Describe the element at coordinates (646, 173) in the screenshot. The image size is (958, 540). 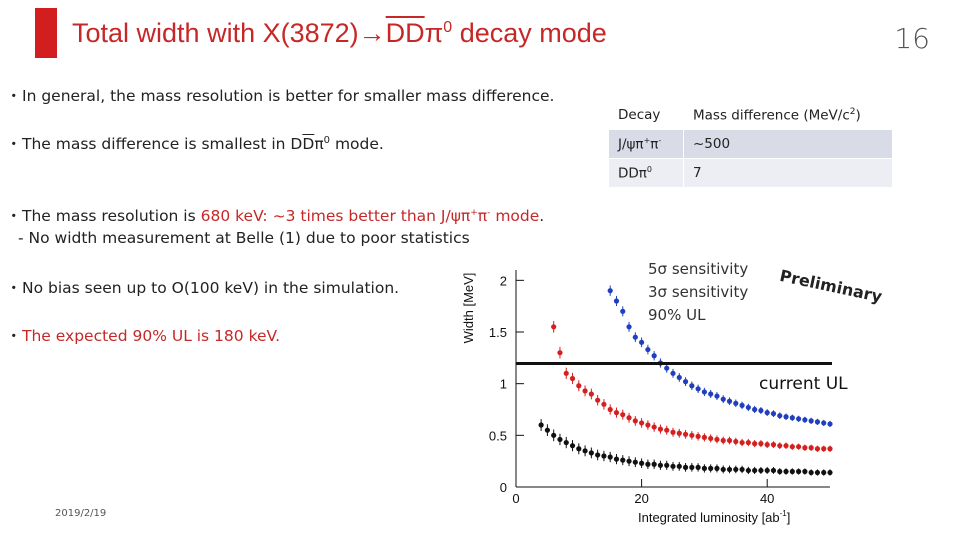
I see `table-cell-decay: DDπ0` at that location.